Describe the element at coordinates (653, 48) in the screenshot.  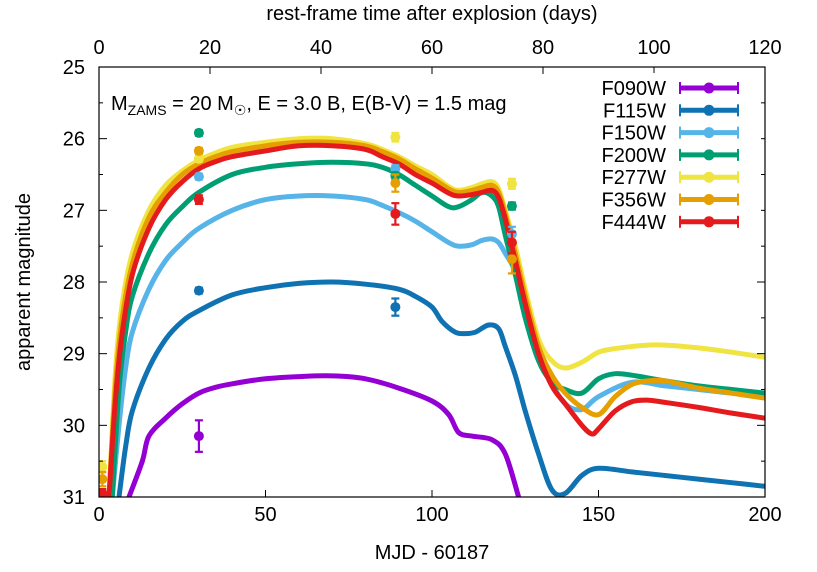
I see `x2-tick-label: 100` at that location.